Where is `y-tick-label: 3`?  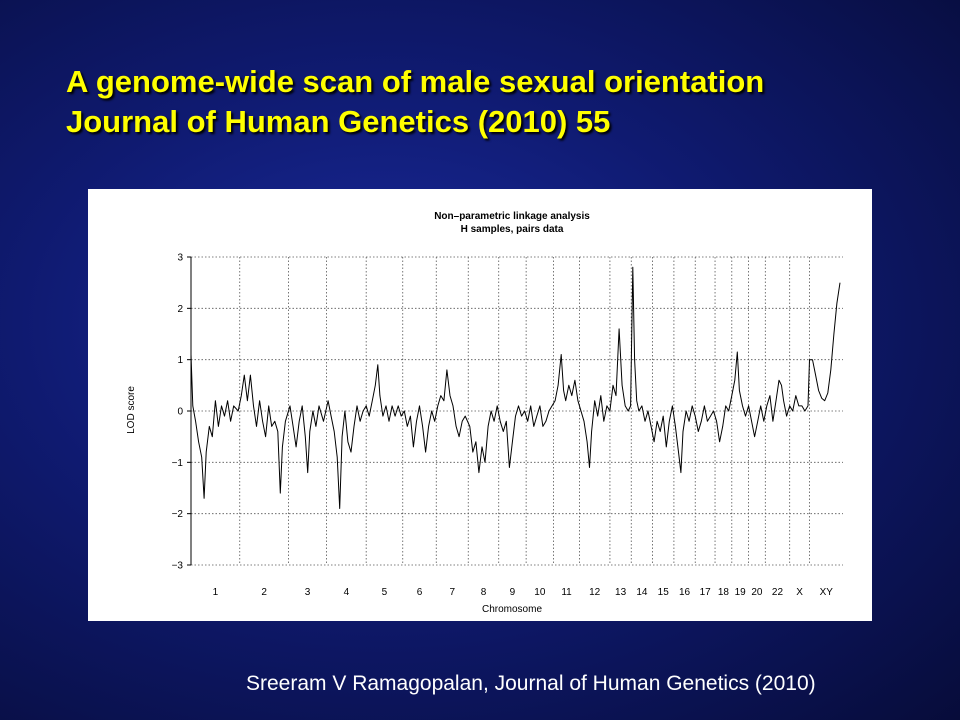 y-tick-label: 3 is located at coordinates (180, 258).